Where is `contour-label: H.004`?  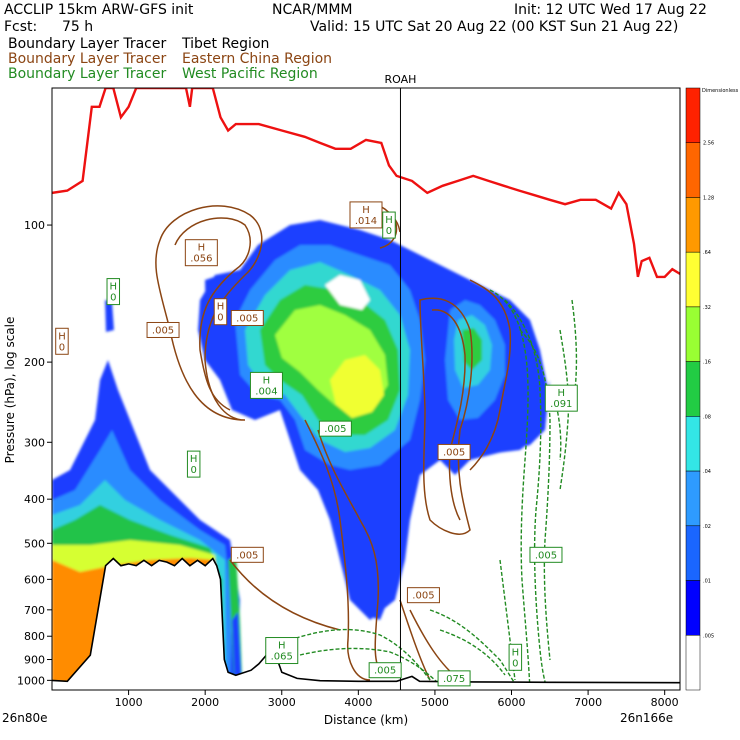
contour-label: H.004 is located at coordinates (266, 385).